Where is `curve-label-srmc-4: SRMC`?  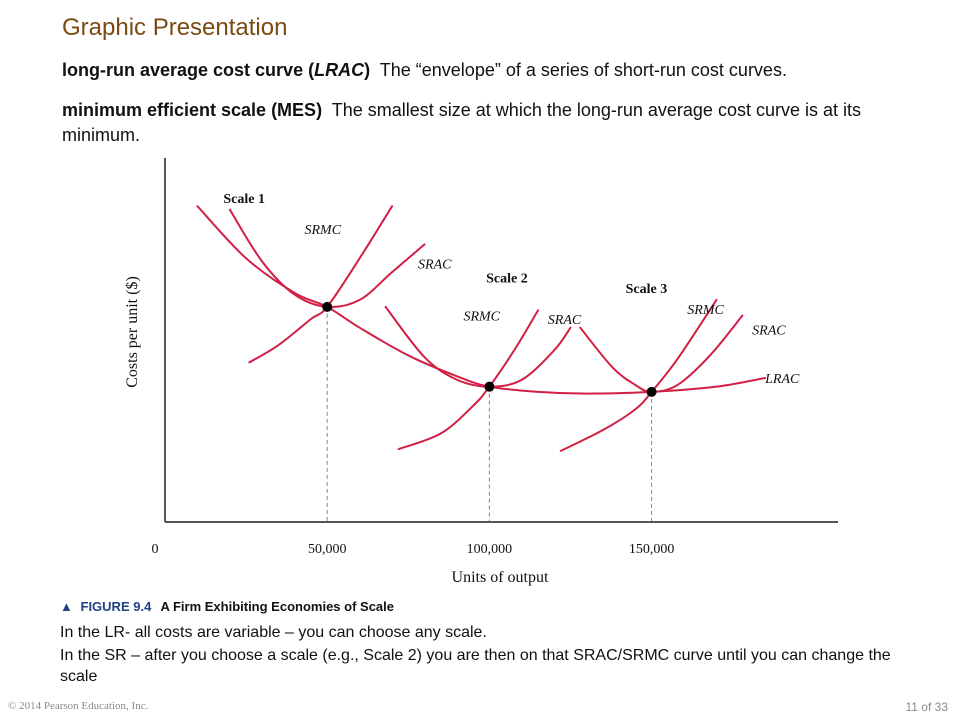
curve-label-srmc-4: SRMC is located at coordinates (705, 310).